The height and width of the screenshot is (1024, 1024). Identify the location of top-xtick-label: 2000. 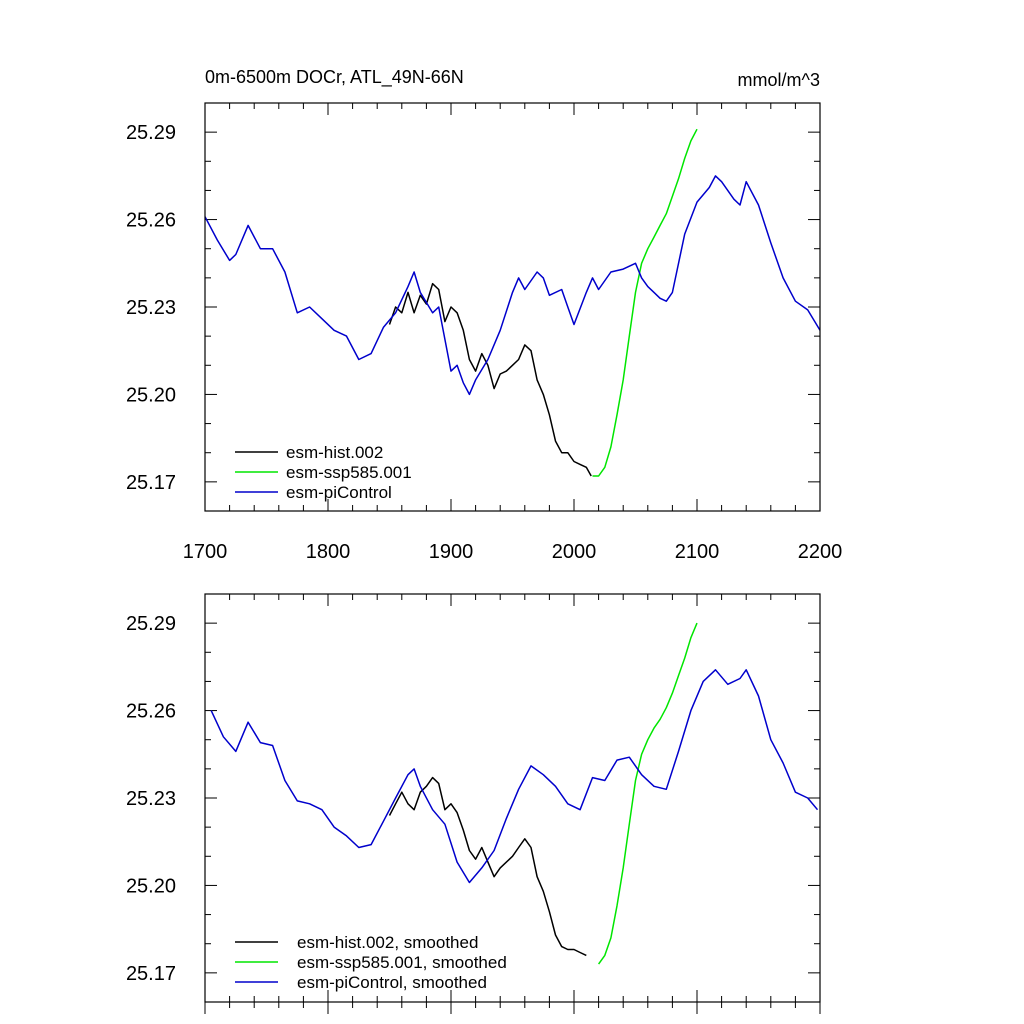
(574, 552).